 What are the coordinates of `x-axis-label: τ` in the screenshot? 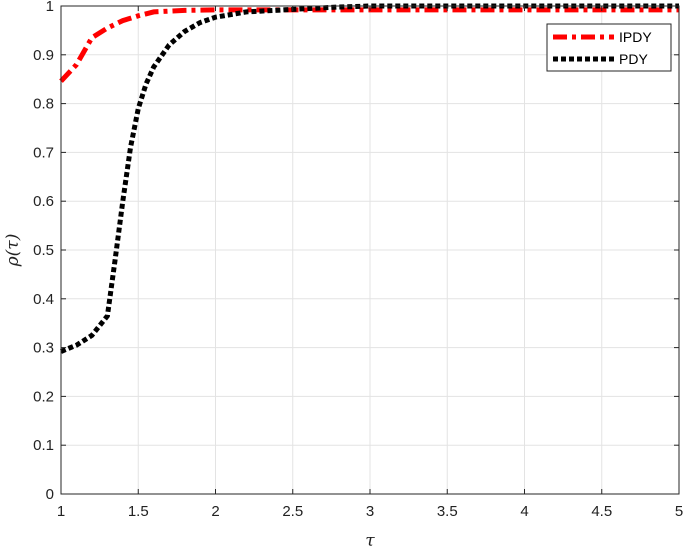 It's located at (370, 541).